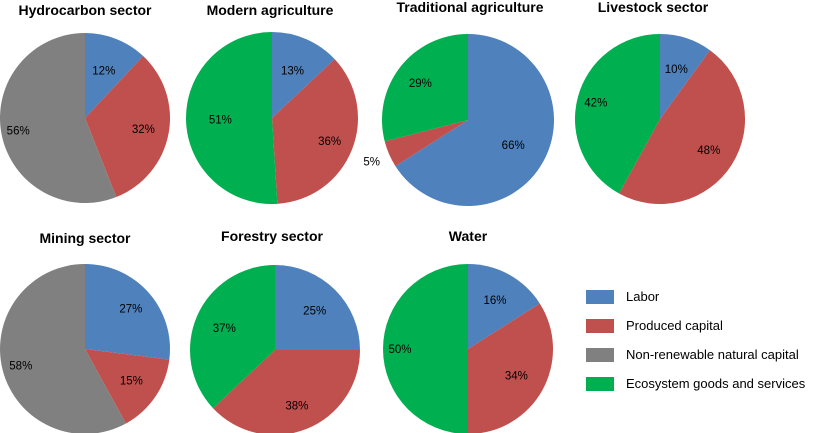  What do you see at coordinates (103, 72) in the screenshot?
I see `slice-label-labor: 12%` at bounding box center [103, 72].